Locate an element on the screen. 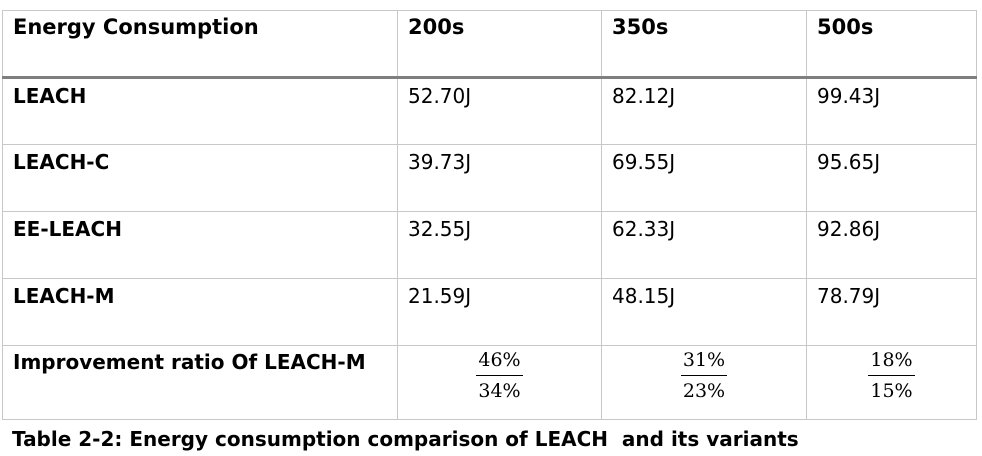  table-row: LEACH-C 39.73J 69.55J 95.65J is located at coordinates (489, 178).